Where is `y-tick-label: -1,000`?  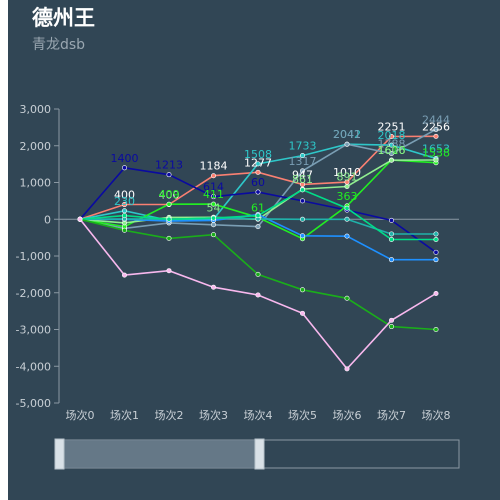
y-tick-label: -1,000 is located at coordinates (33, 256).